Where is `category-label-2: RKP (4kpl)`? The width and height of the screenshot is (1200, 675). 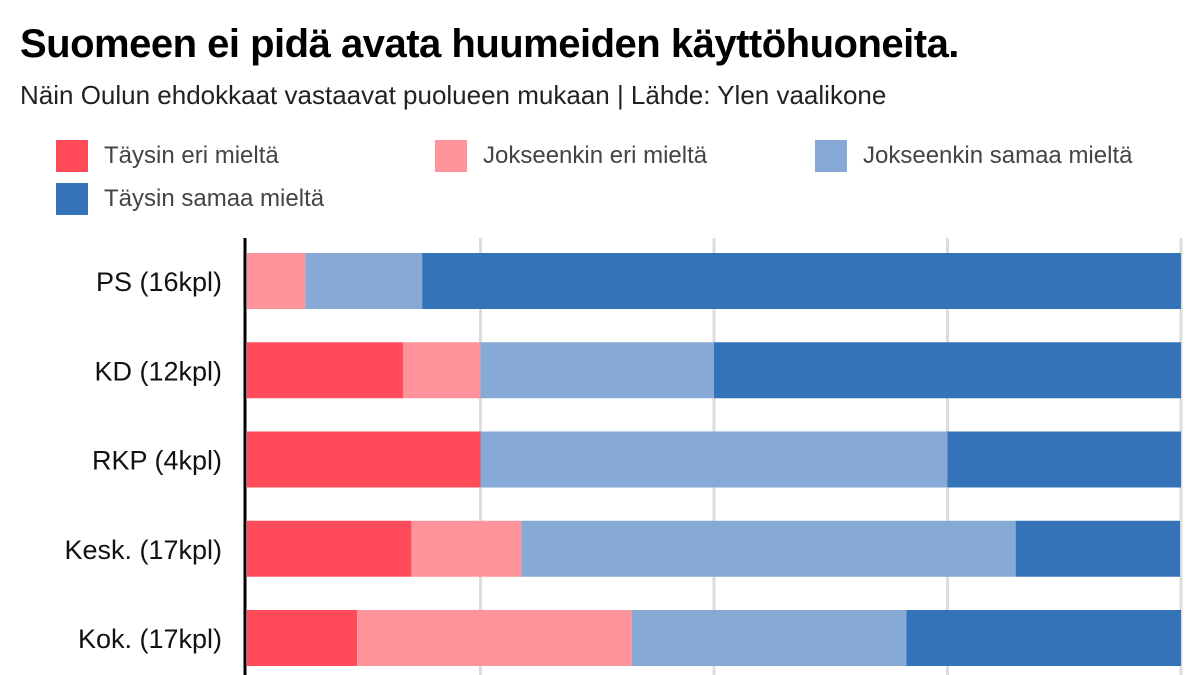
category-label-2: RKP (4kpl) is located at coordinates (157, 461).